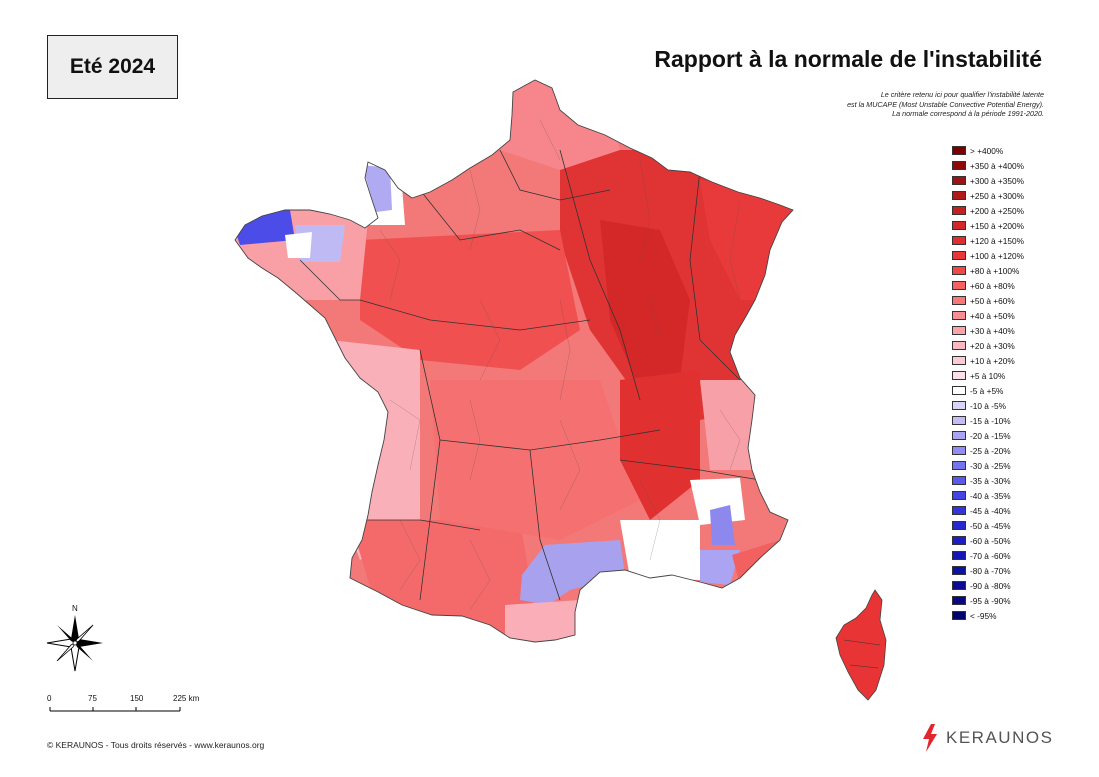  I want to click on legend-label: > +400%, so click(987, 150).